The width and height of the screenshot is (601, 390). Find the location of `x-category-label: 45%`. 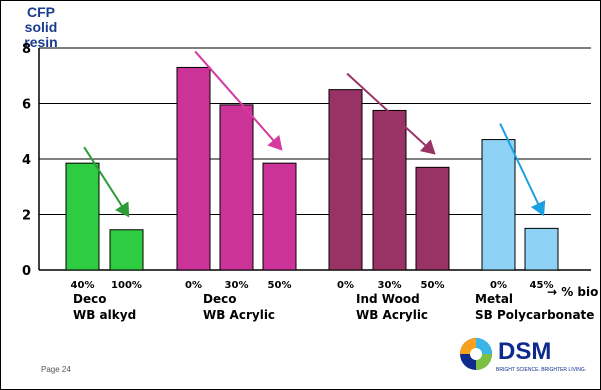

x-category-label: 45% is located at coordinates (542, 285).